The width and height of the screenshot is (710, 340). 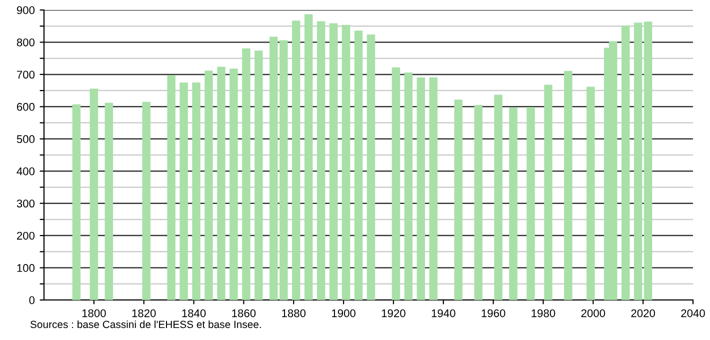 What do you see at coordinates (25, 10) in the screenshot?
I see `y-tick-label: 900` at bounding box center [25, 10].